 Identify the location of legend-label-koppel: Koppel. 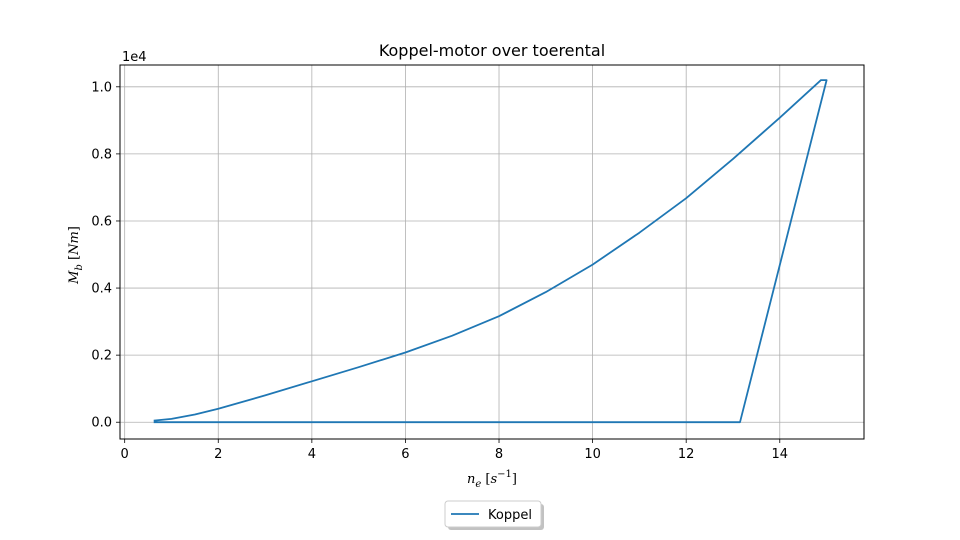
(510, 515).